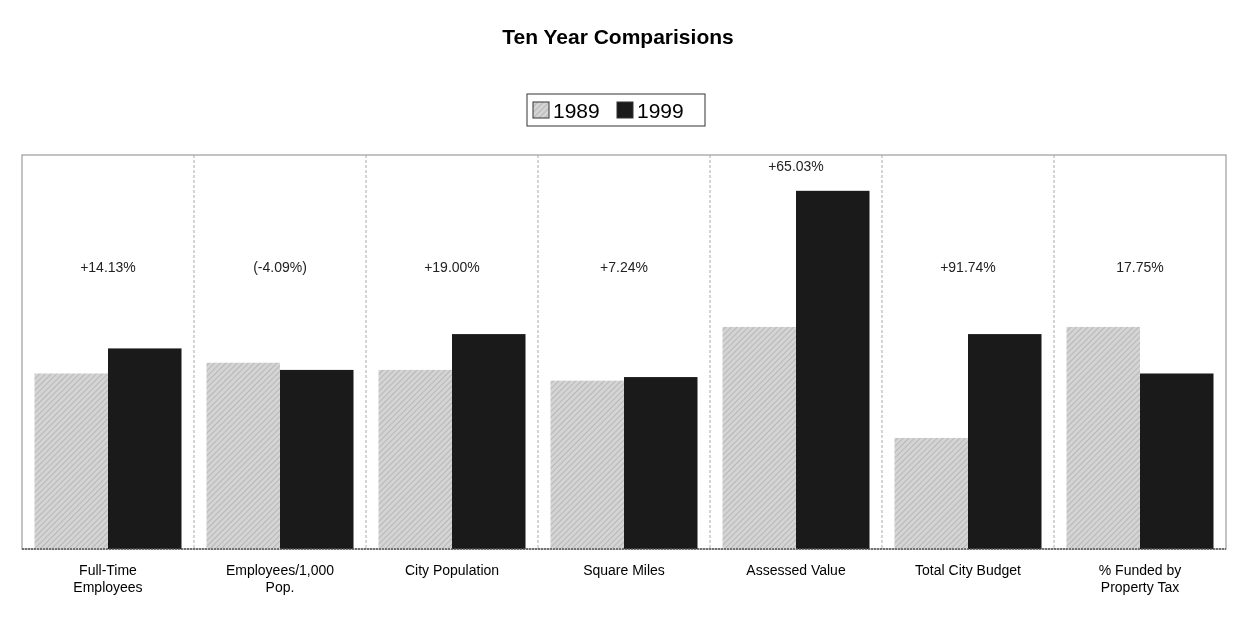 The width and height of the screenshot is (1236, 625). What do you see at coordinates (796, 570) in the screenshot?
I see `x-tick-label: Assessed Value` at bounding box center [796, 570].